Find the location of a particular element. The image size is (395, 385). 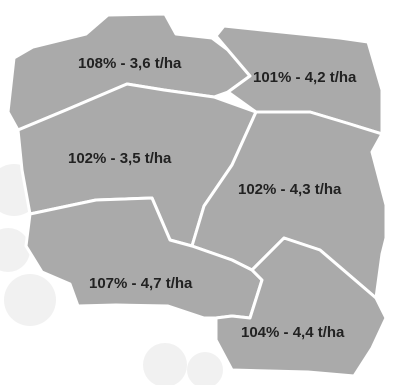

label-north-west: 108% - 3,6 t/ha is located at coordinates (130, 63).